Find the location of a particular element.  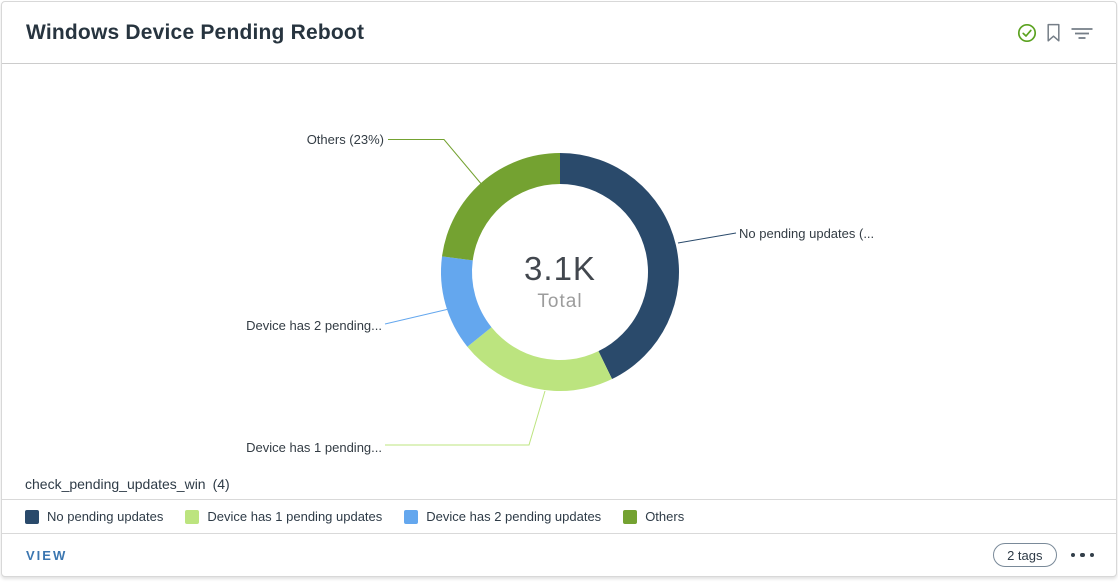

more-options-button is located at coordinates (1083, 555).